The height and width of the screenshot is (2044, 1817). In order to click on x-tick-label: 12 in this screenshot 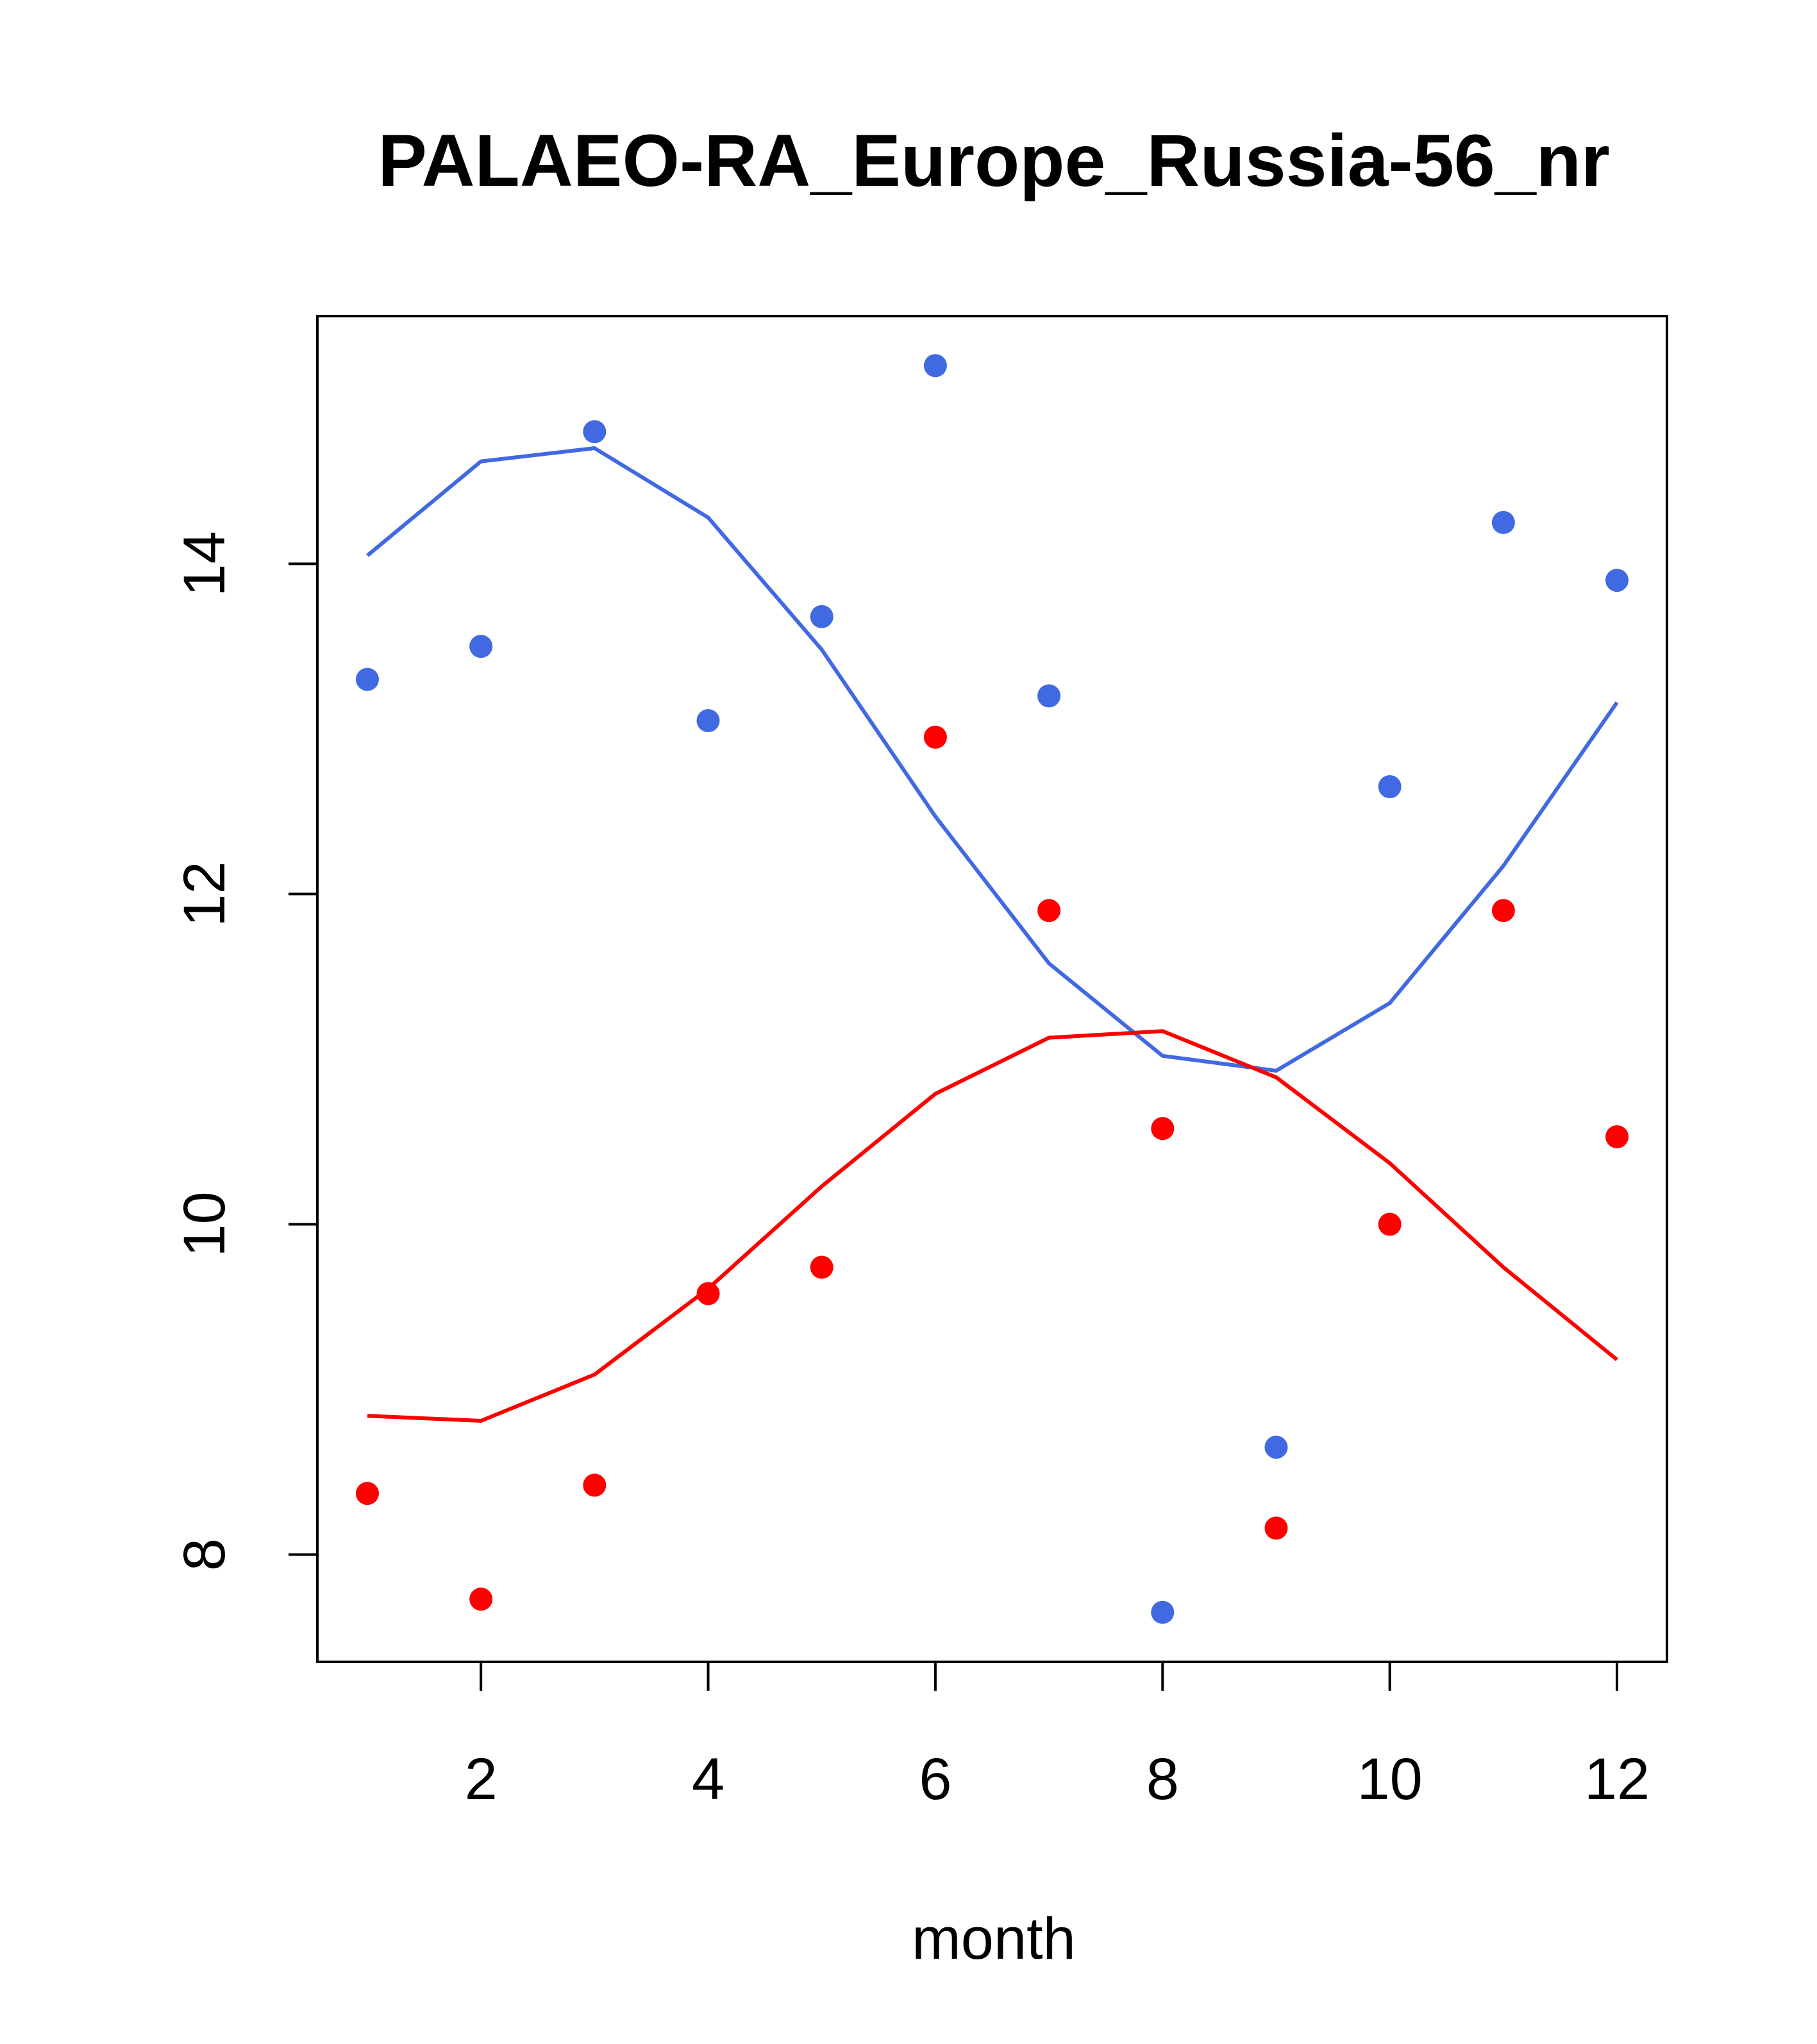, I will do `click(1617, 1779)`.